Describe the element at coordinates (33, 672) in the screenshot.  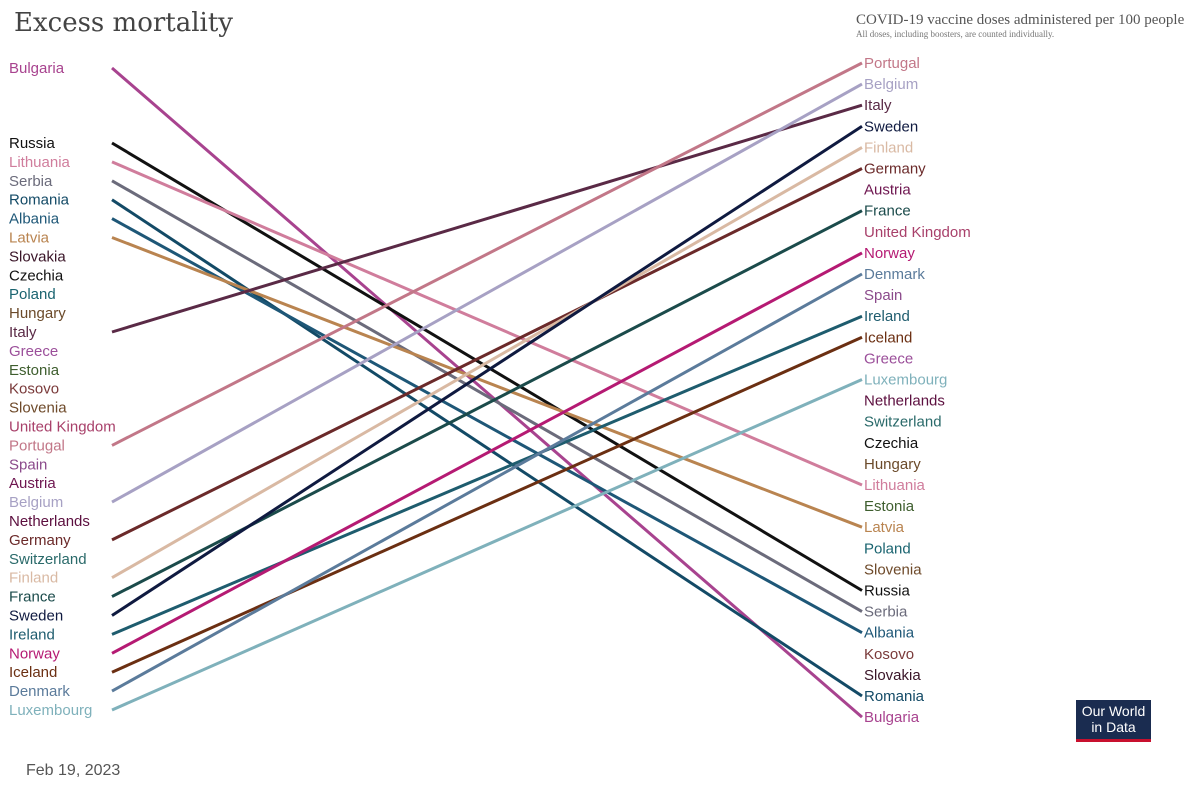
I see `left-label-iceland: Iceland` at that location.